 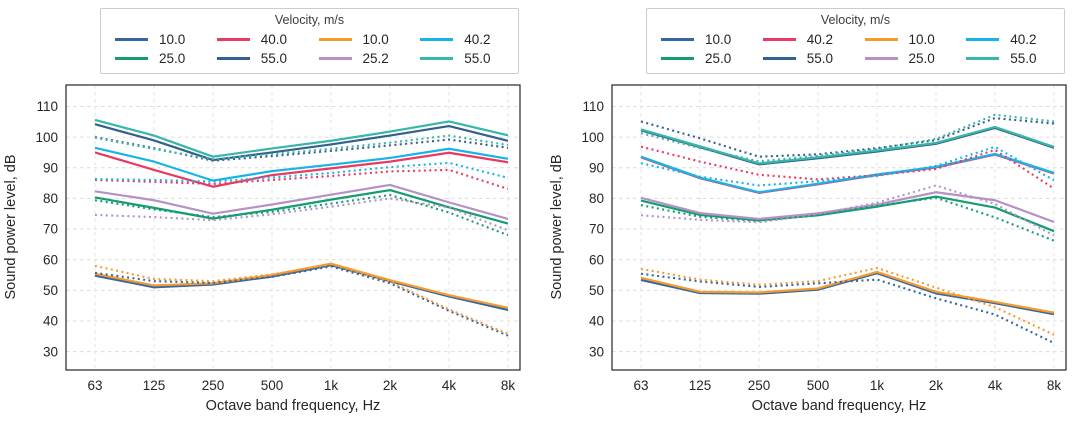 I want to click on legend-entry-25.2: 25.2, so click(x=360, y=58).